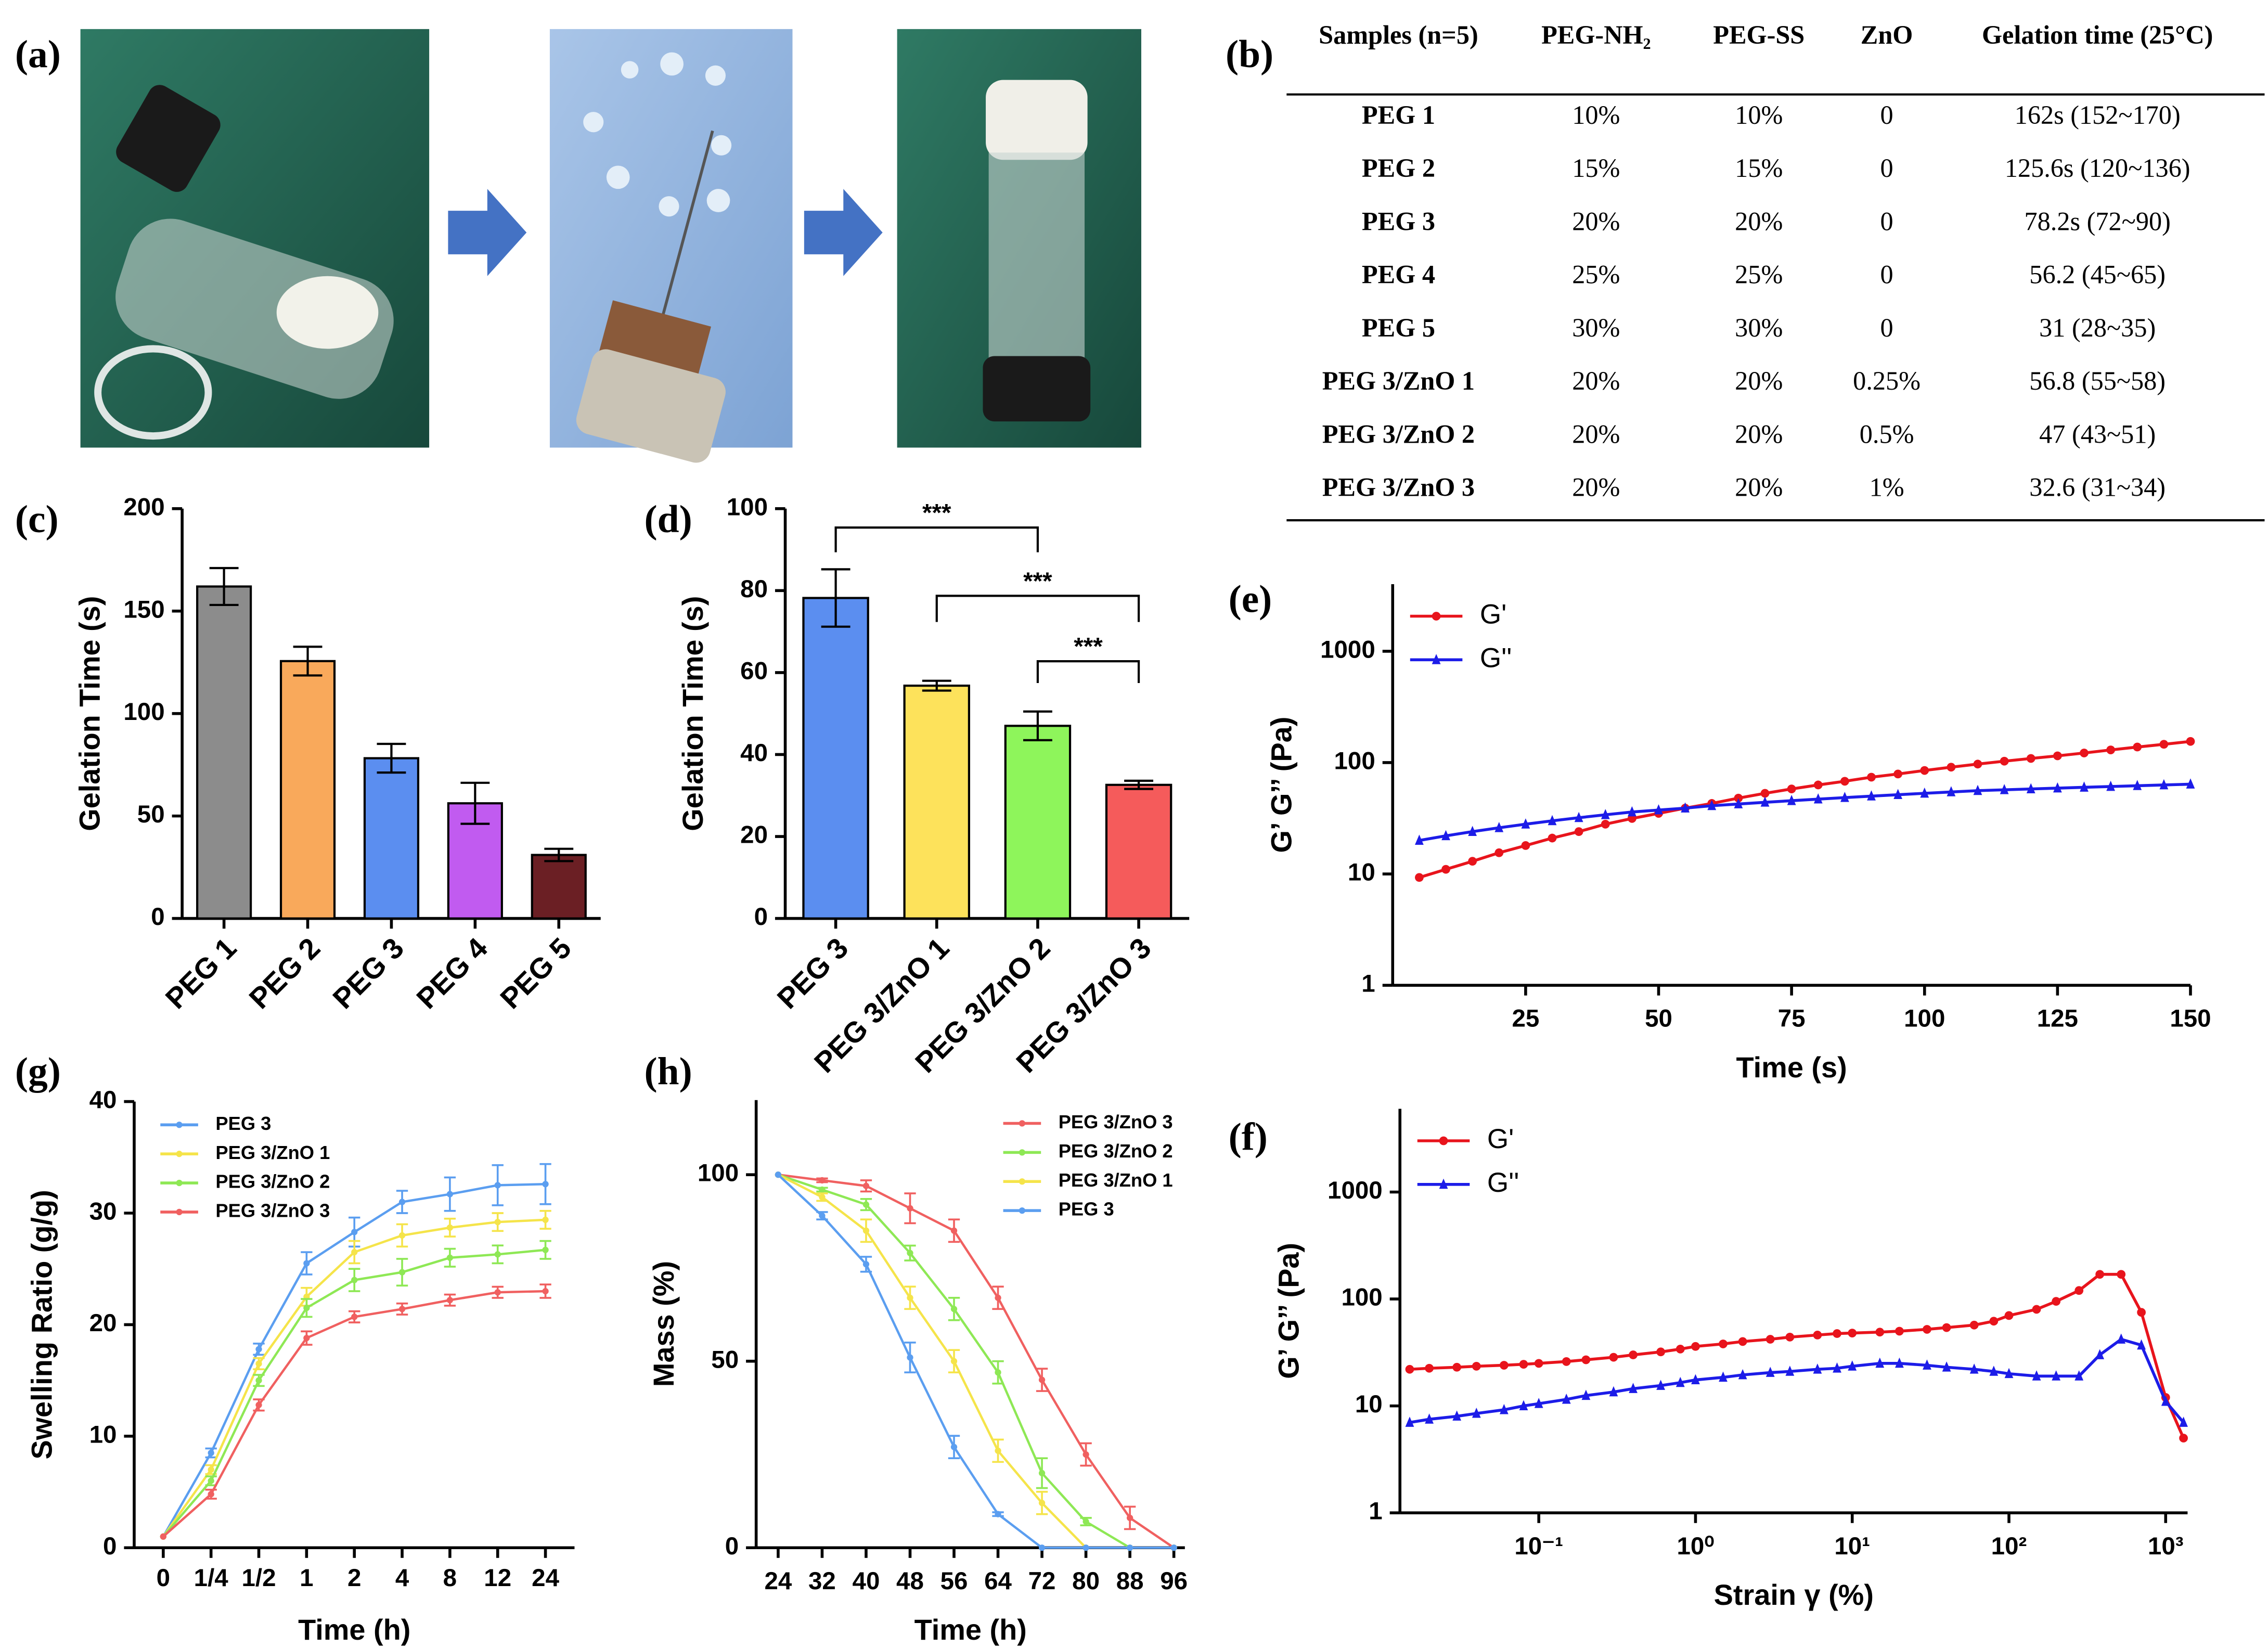 This screenshot has width=2268, height=1648. What do you see at coordinates (1805, 809) in the screenshot?
I see `line` at bounding box center [1805, 809].